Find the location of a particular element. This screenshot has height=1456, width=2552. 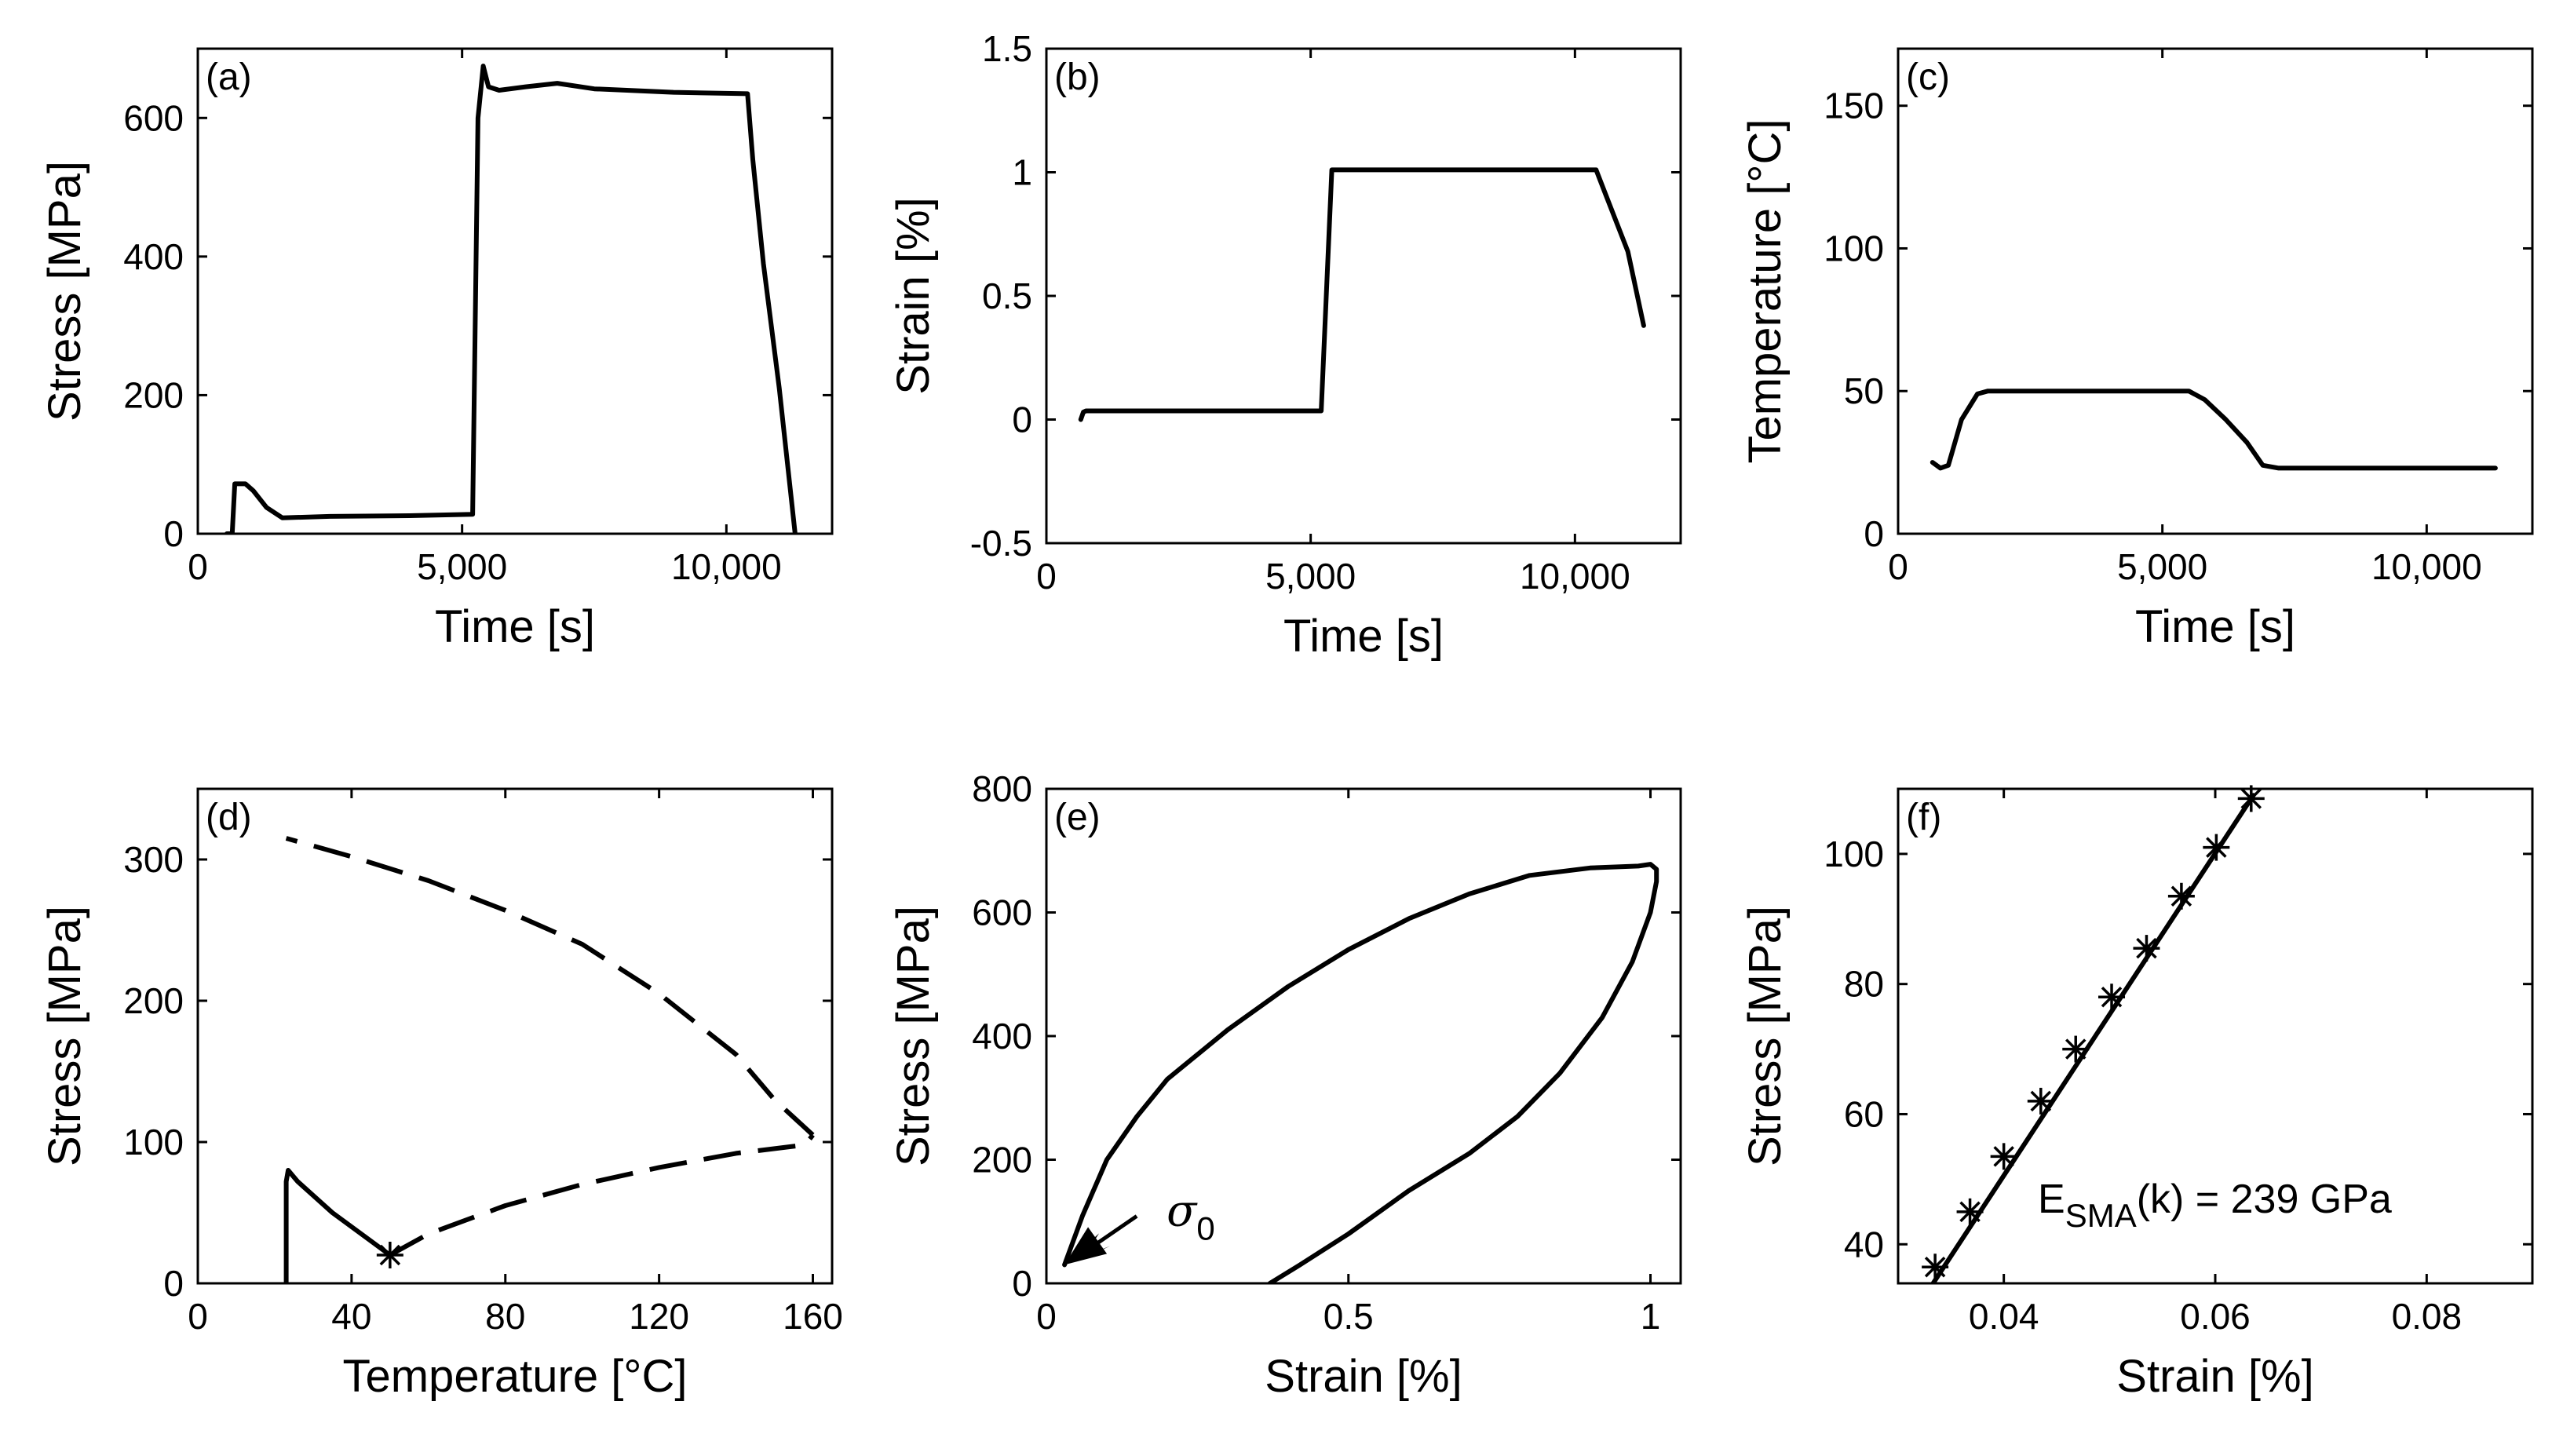

x-tick-label-a: 5,000 is located at coordinates (462, 566).